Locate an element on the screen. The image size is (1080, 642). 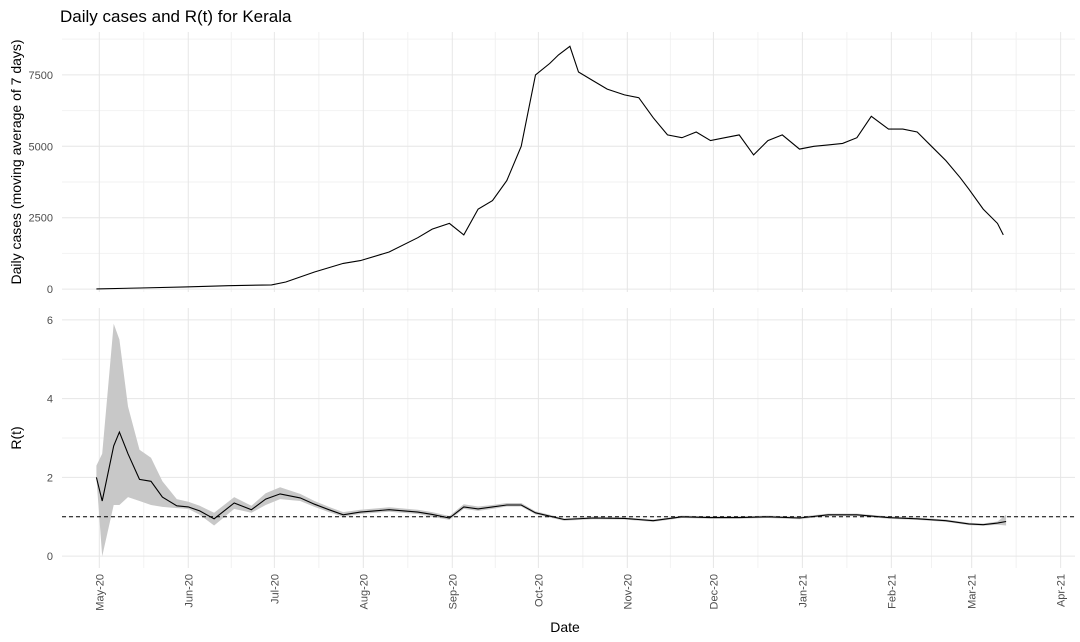
bottom-y-tick-label: 0 is located at coordinates (50, 557).